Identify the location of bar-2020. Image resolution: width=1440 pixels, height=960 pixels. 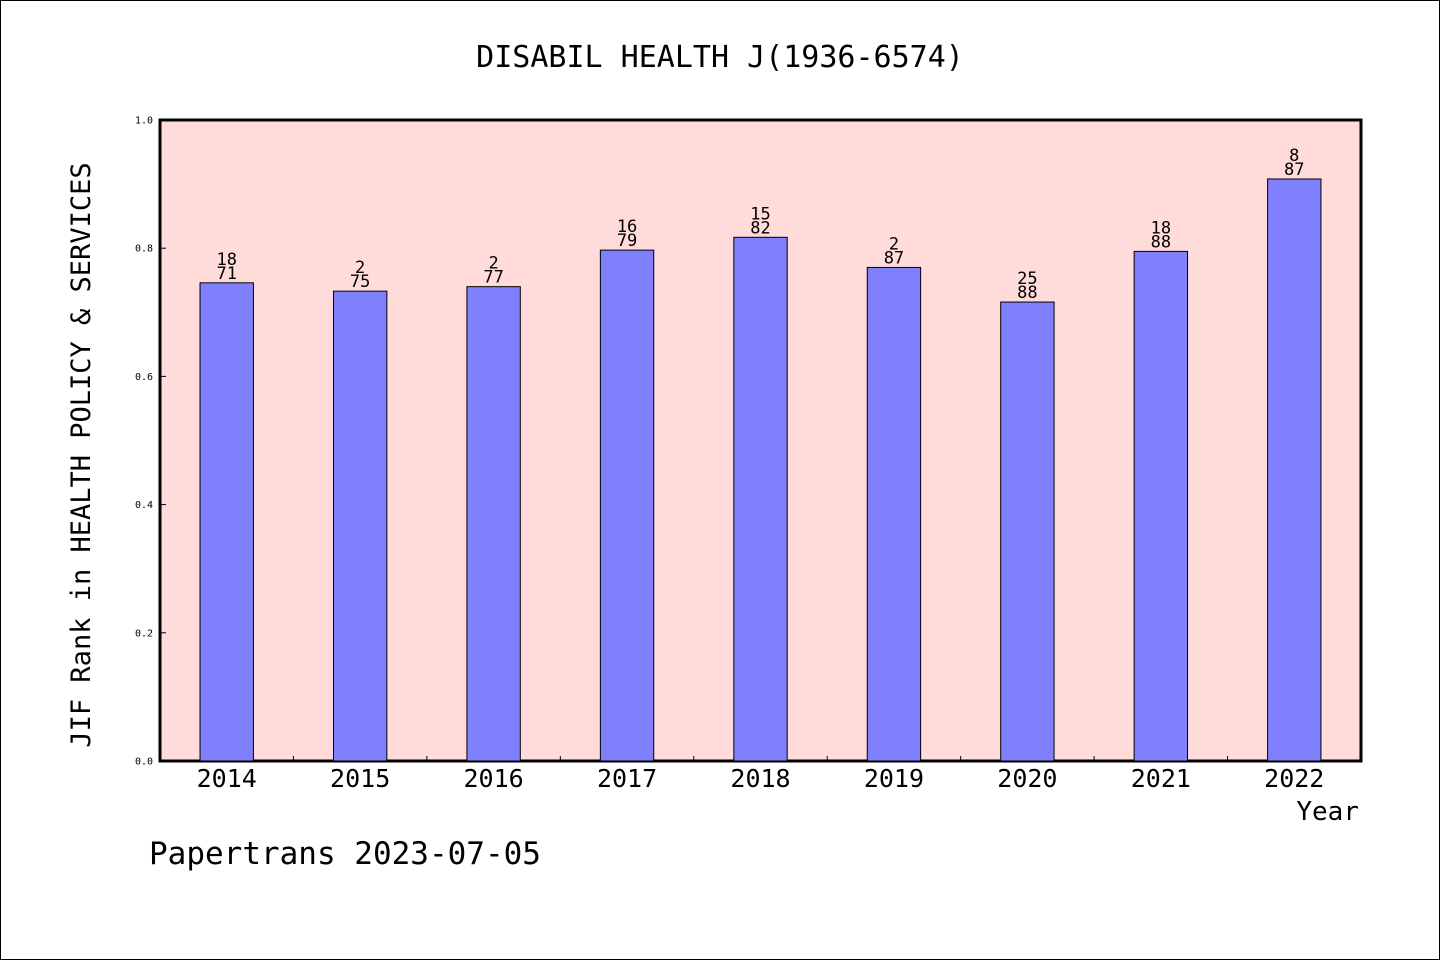
(1027, 531).